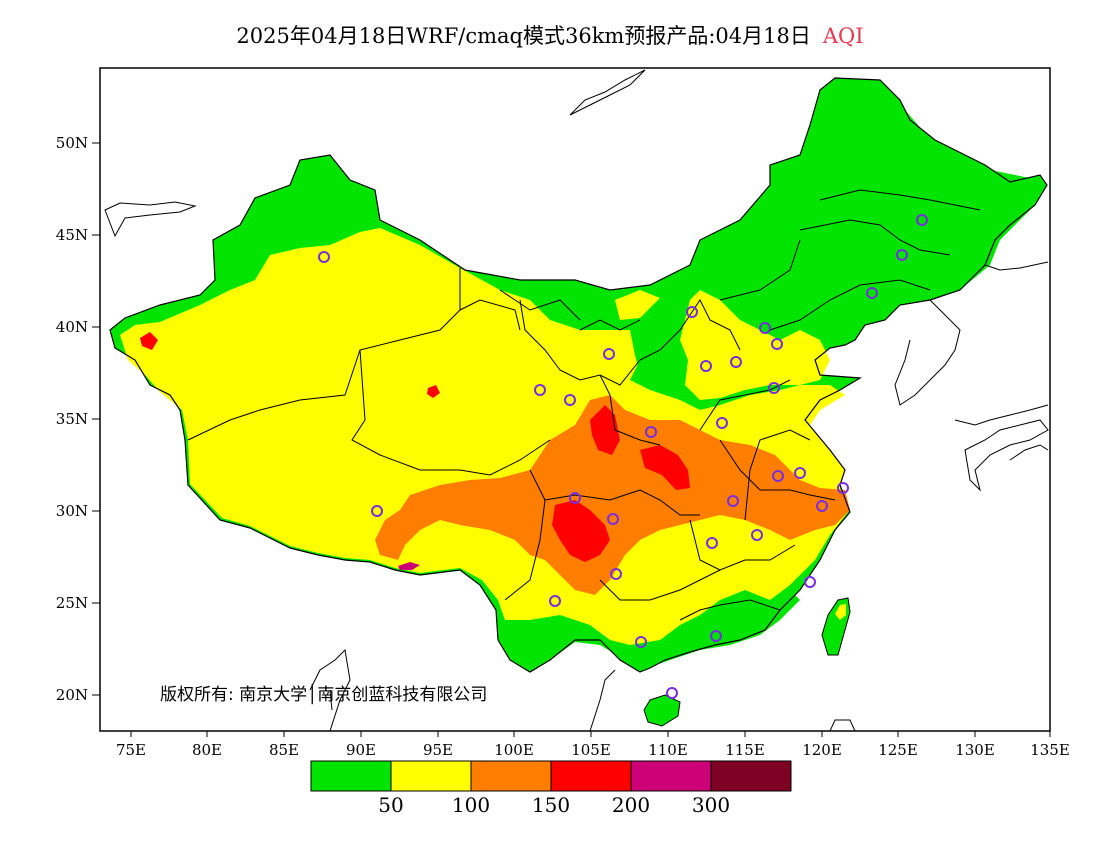  I want to click on legend-threshold: 300, so click(711, 805).